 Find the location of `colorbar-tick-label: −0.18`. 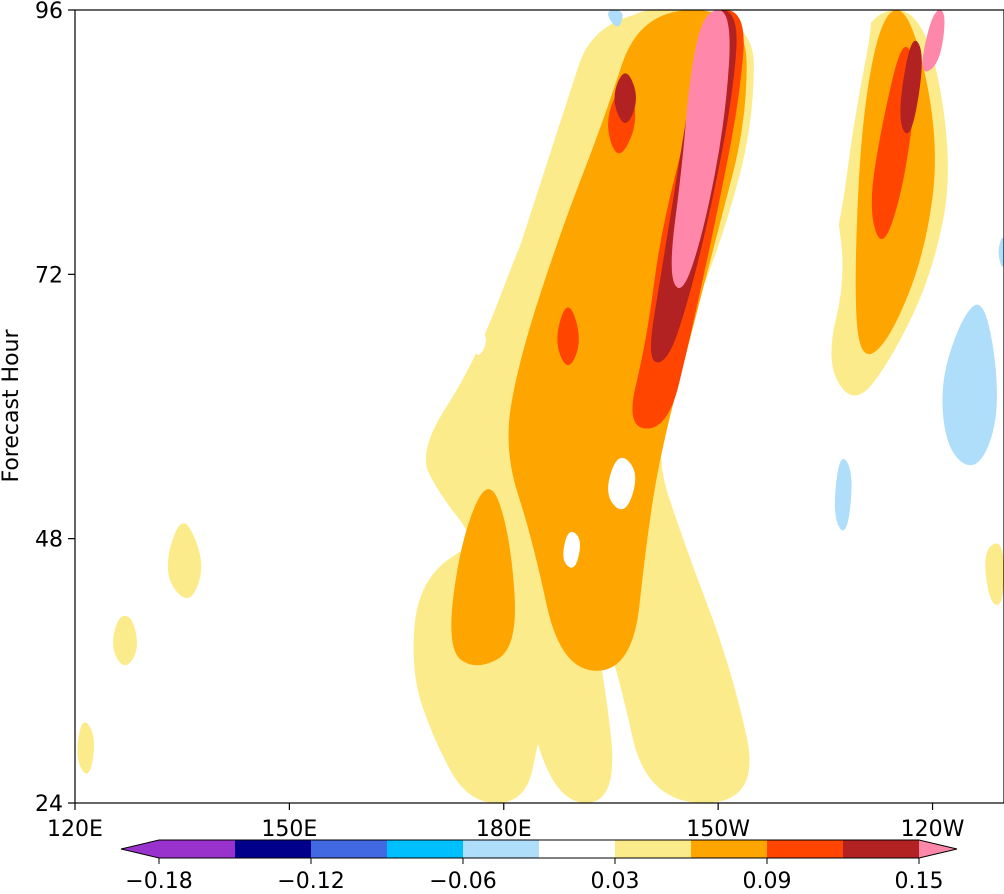

colorbar-tick-label: −0.18 is located at coordinates (158, 881).